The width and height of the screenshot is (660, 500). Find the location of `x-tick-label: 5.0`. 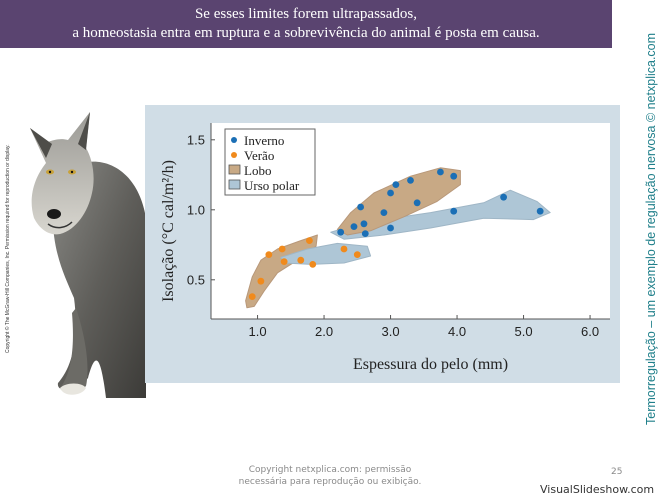

x-tick-label: 5.0 is located at coordinates (524, 331).